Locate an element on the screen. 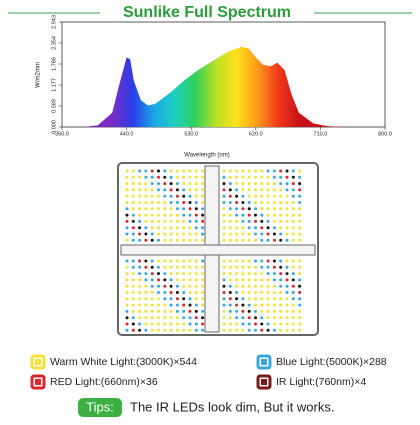  legend-text: Blue Light:(5000K)×288 is located at coordinates (331, 362).